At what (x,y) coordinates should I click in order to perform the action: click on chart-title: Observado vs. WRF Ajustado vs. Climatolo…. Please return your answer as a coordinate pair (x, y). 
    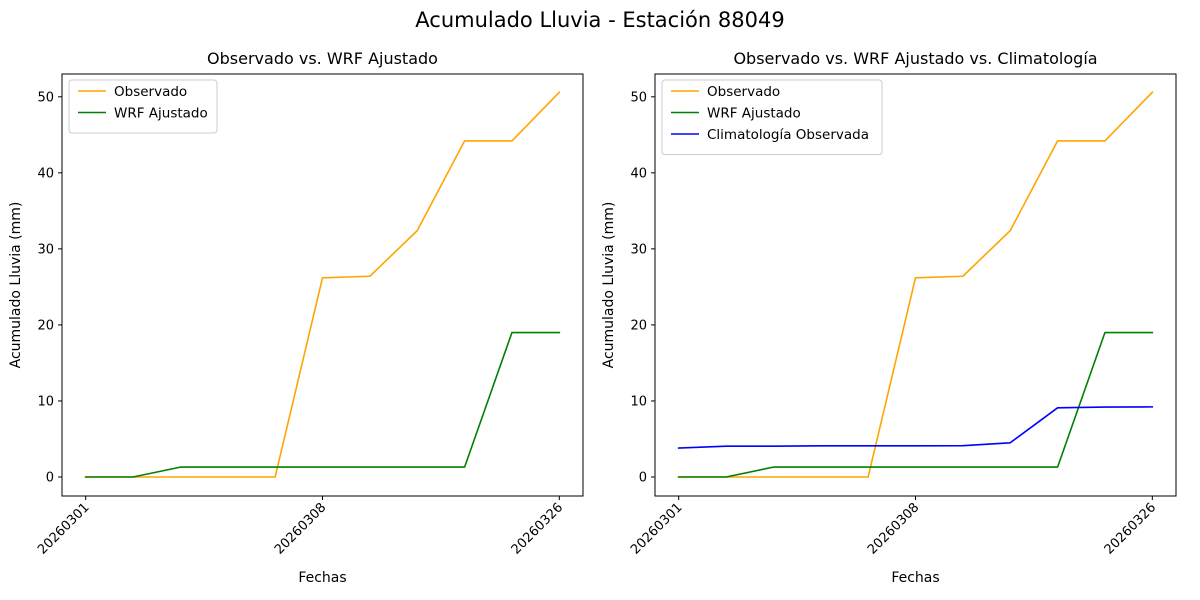
    Looking at the image, I should click on (915, 58).